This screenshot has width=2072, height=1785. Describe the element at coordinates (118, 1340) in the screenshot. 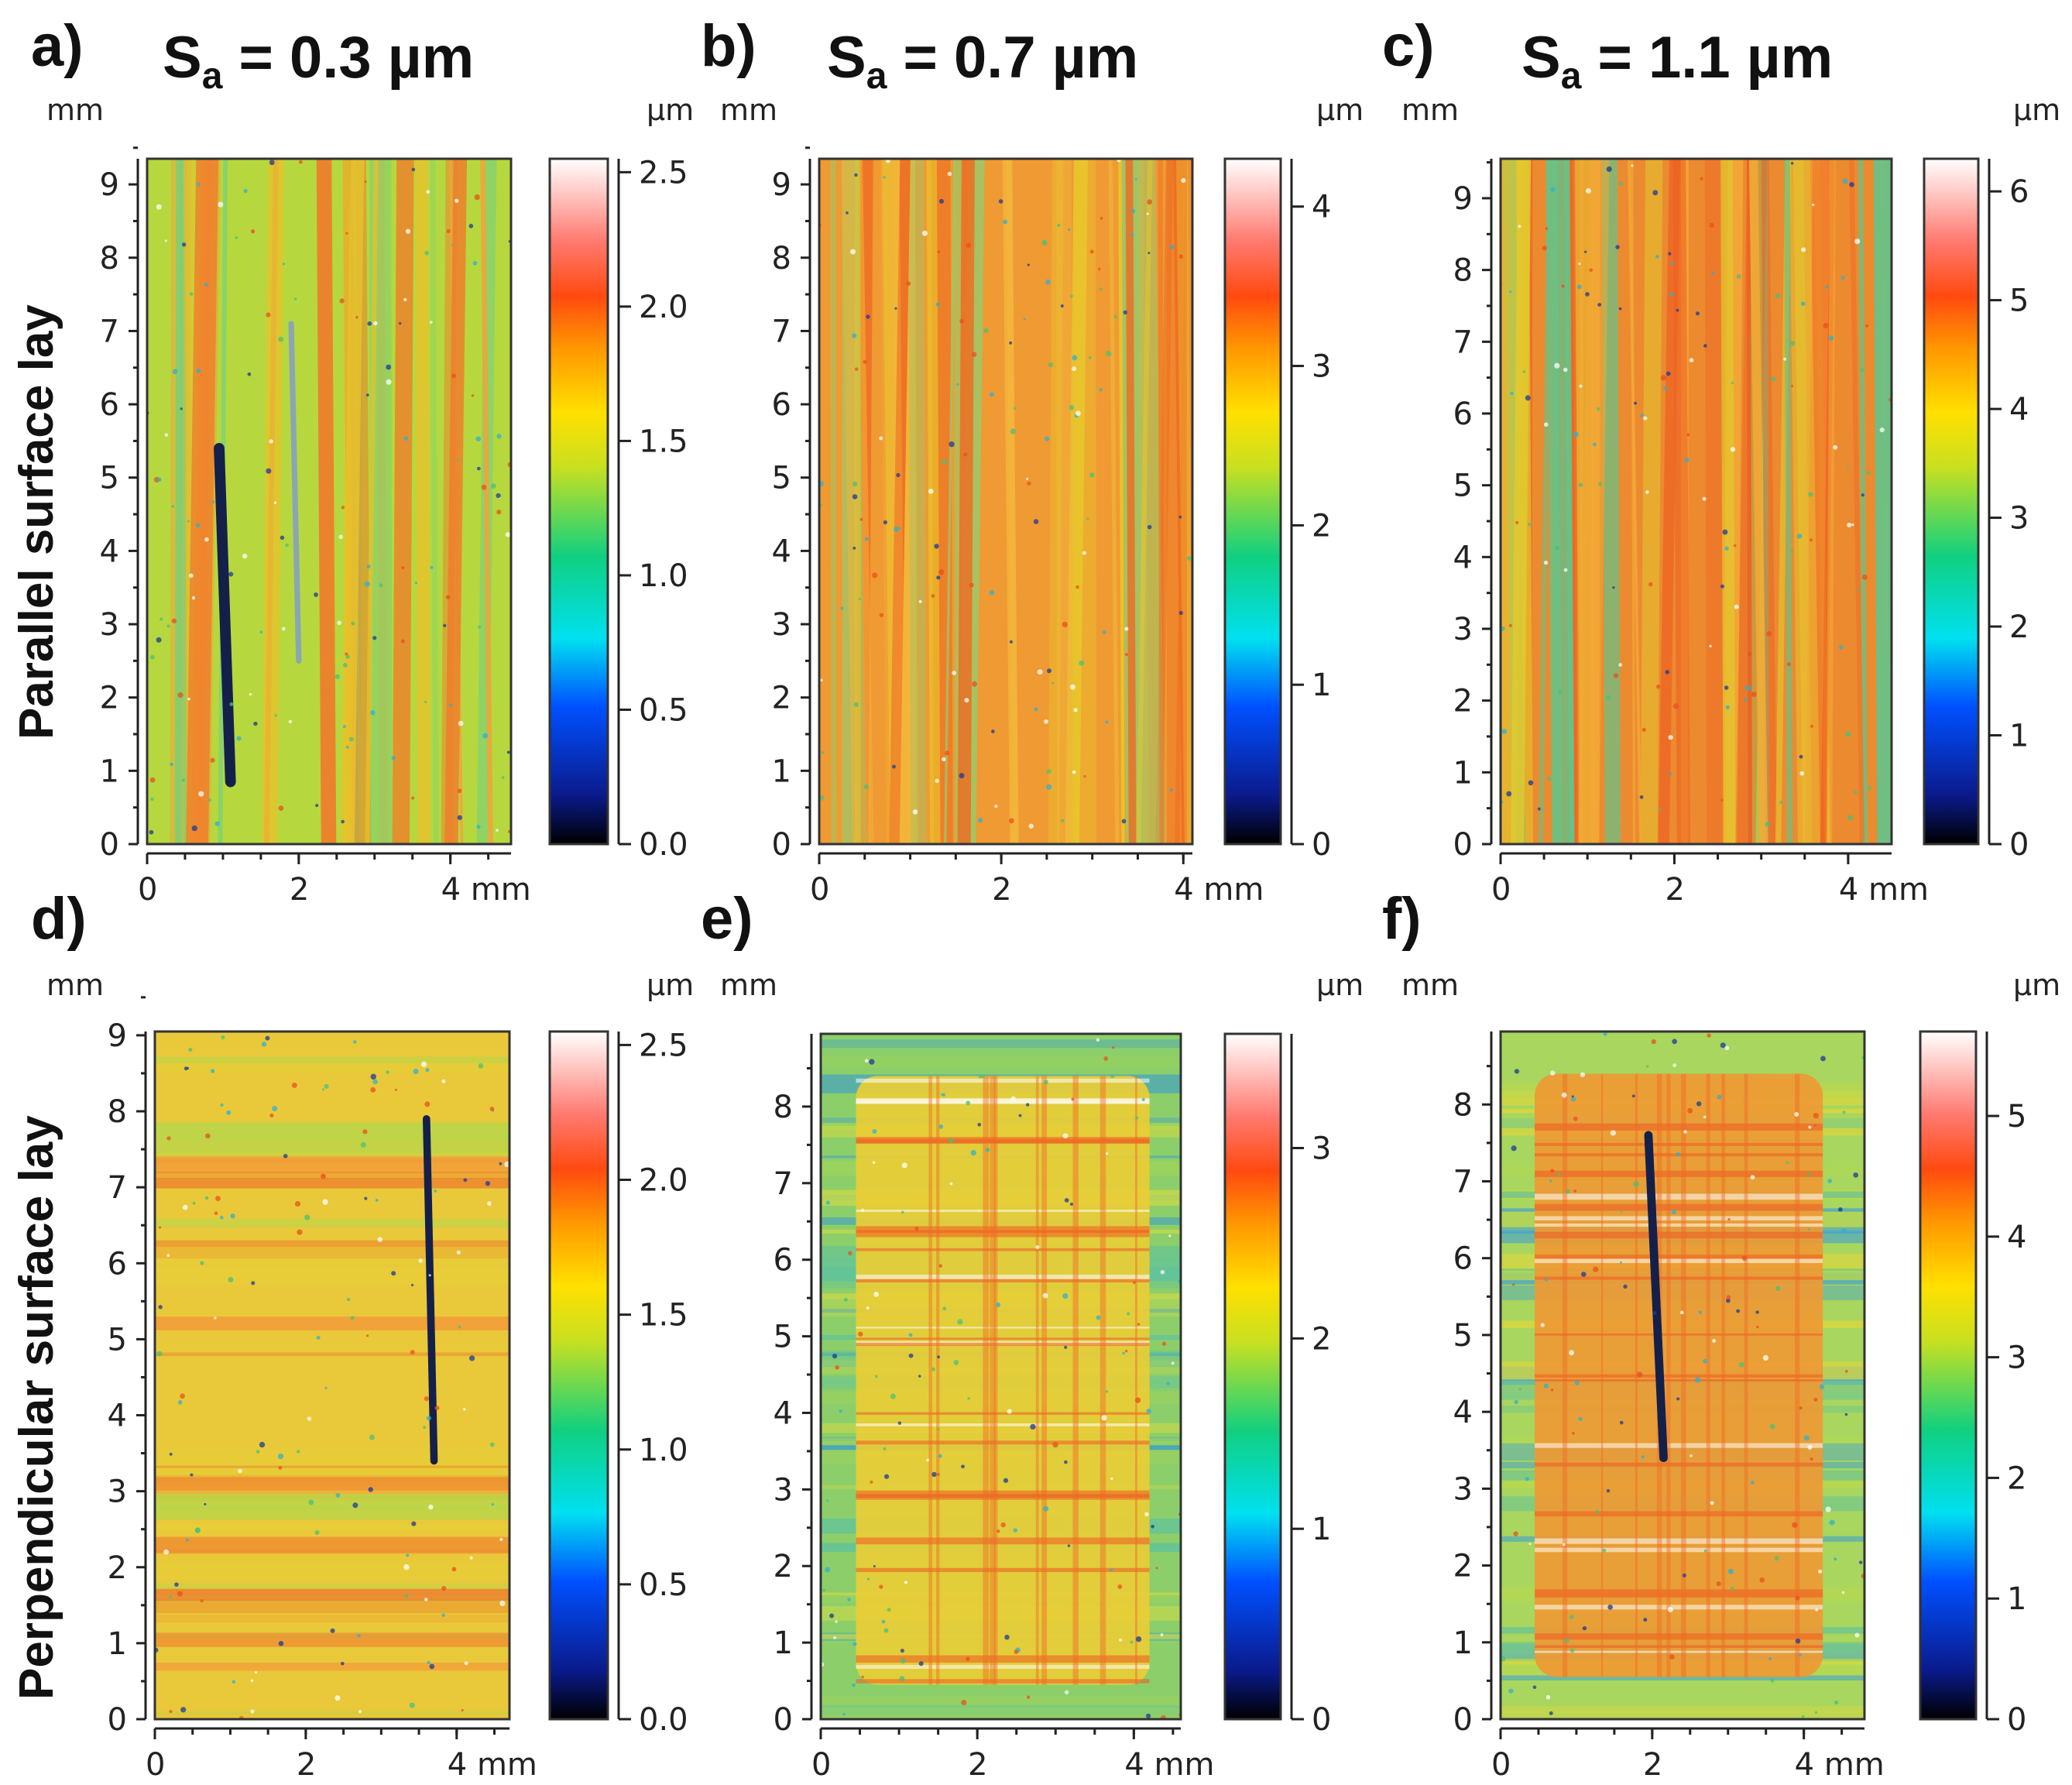

I see `y-tick-label: 5` at that location.